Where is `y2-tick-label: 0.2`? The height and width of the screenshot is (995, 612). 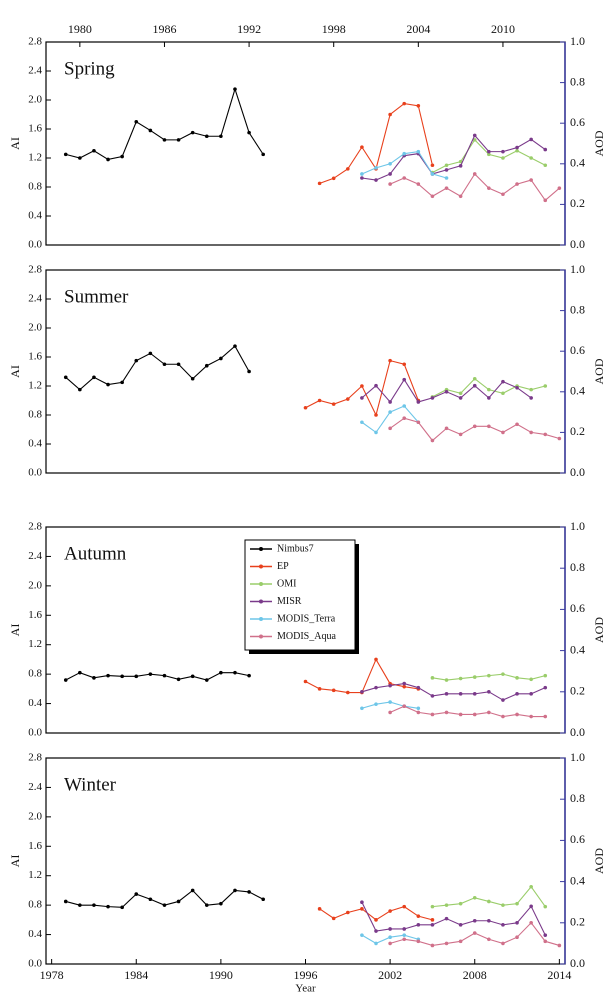 y2-tick-label: 0.2 is located at coordinates (577, 691).